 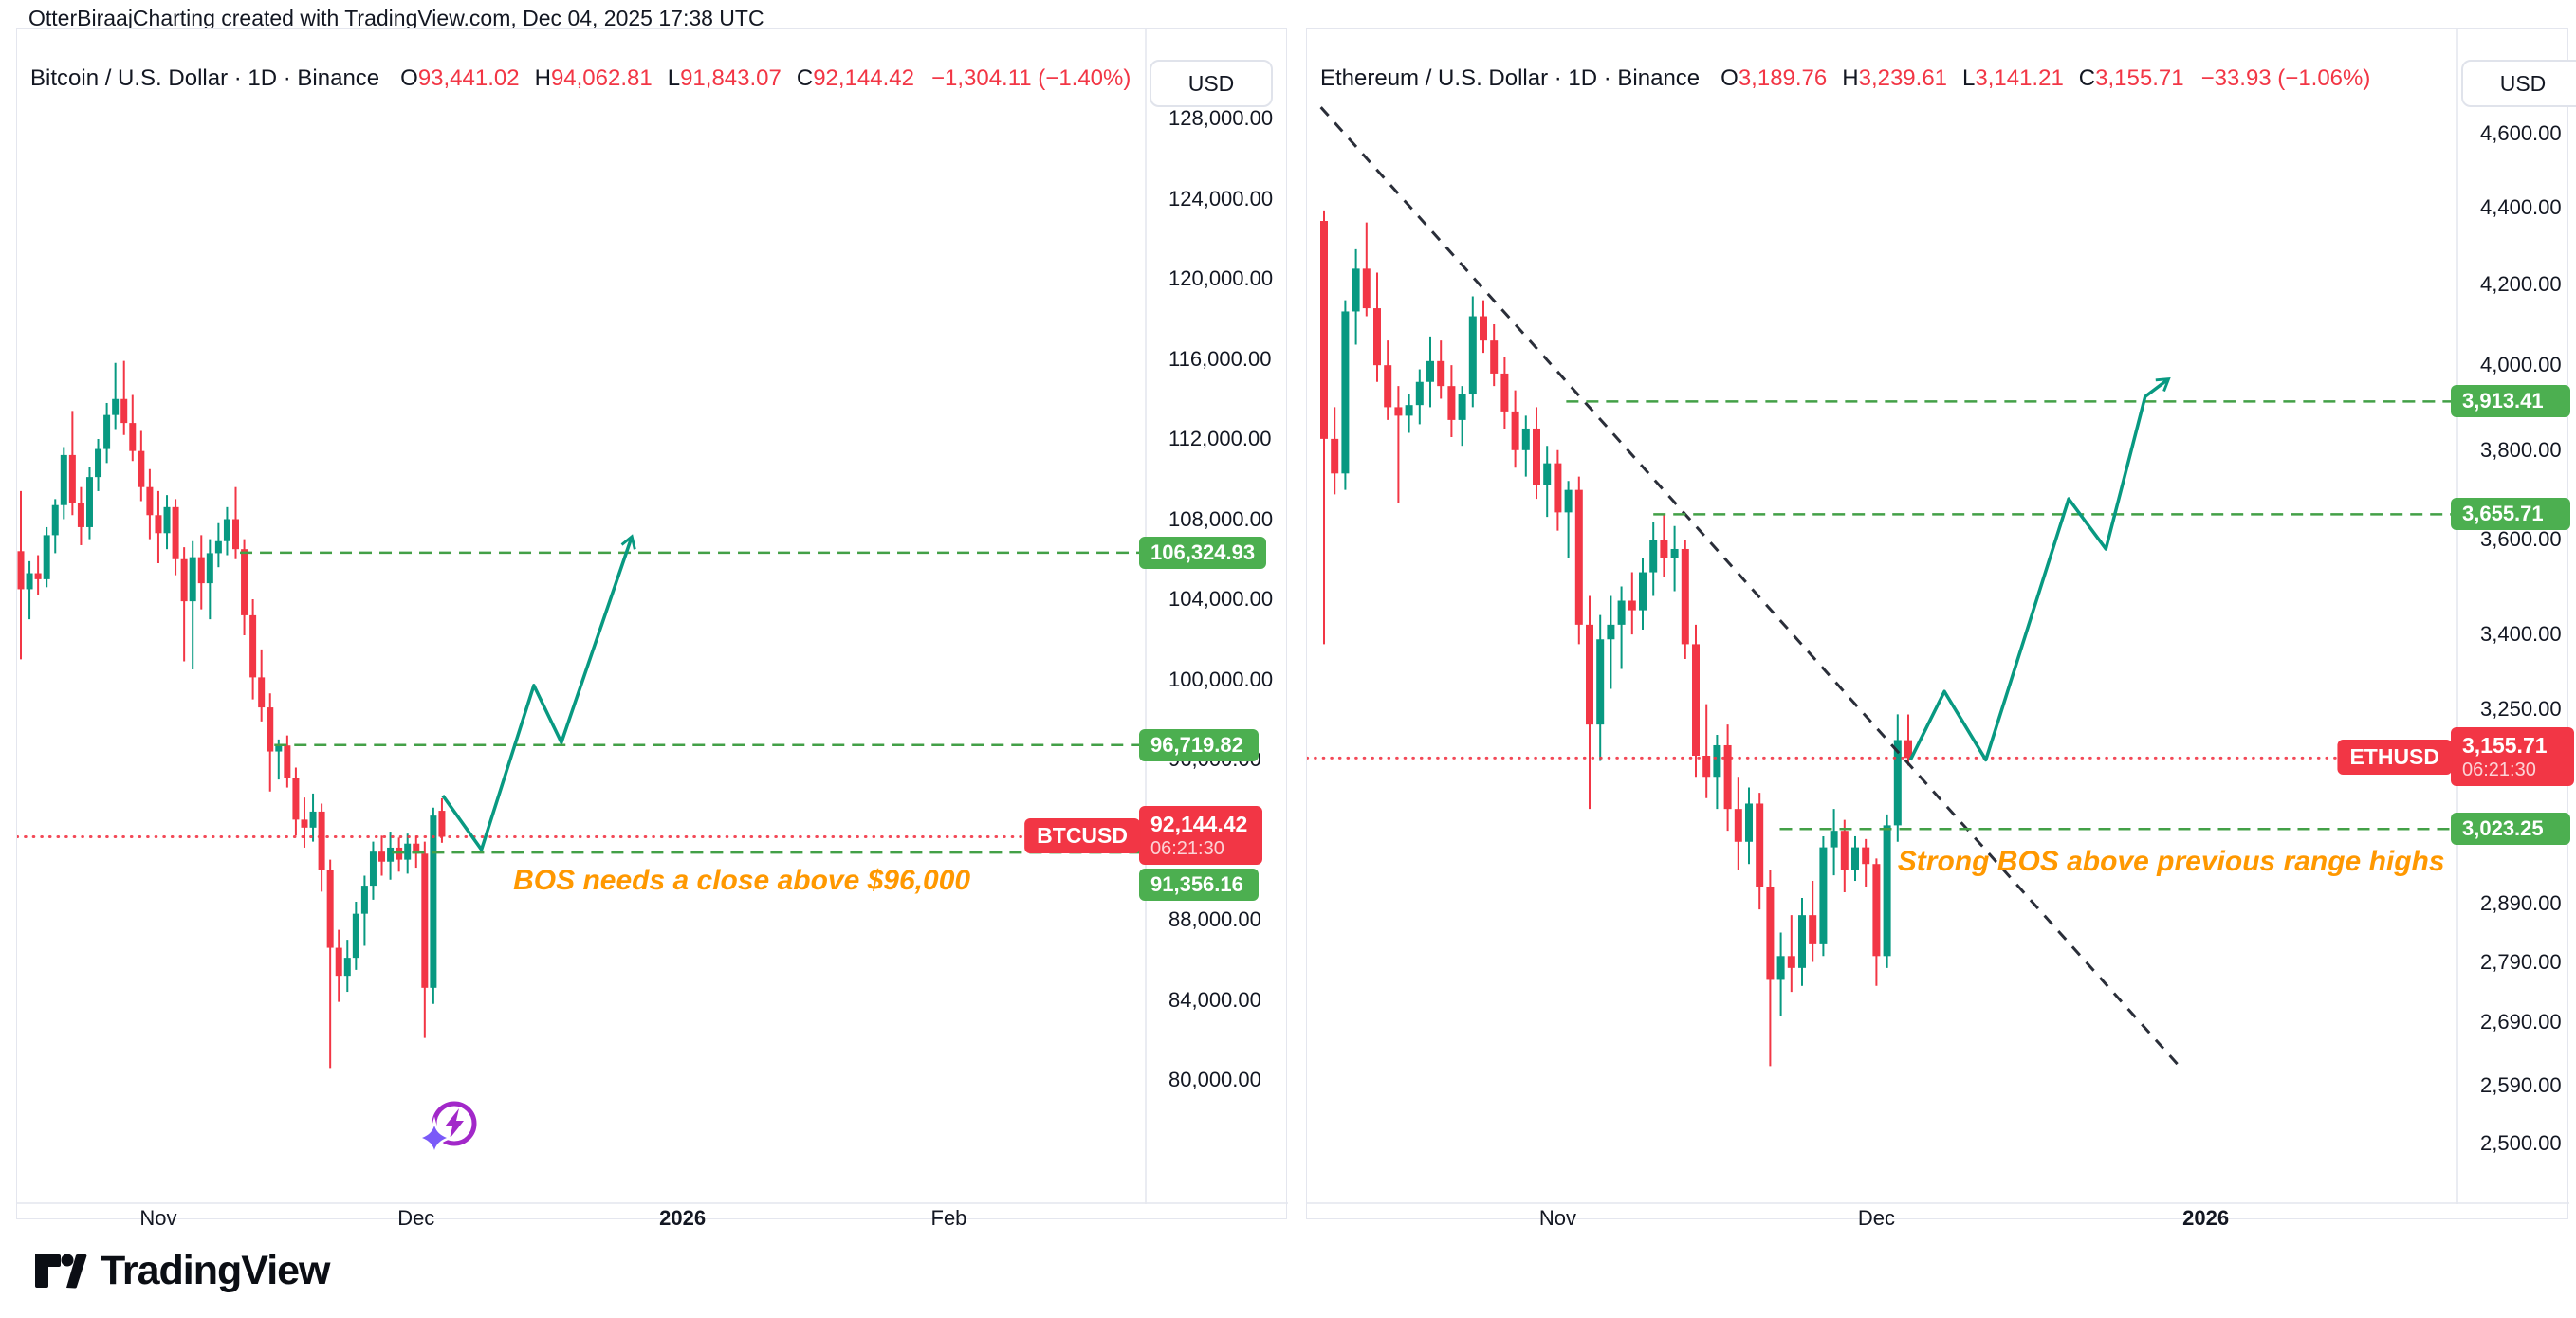 What do you see at coordinates (2206, 1218) in the screenshot?
I see `time-axis-label: 2026` at bounding box center [2206, 1218].